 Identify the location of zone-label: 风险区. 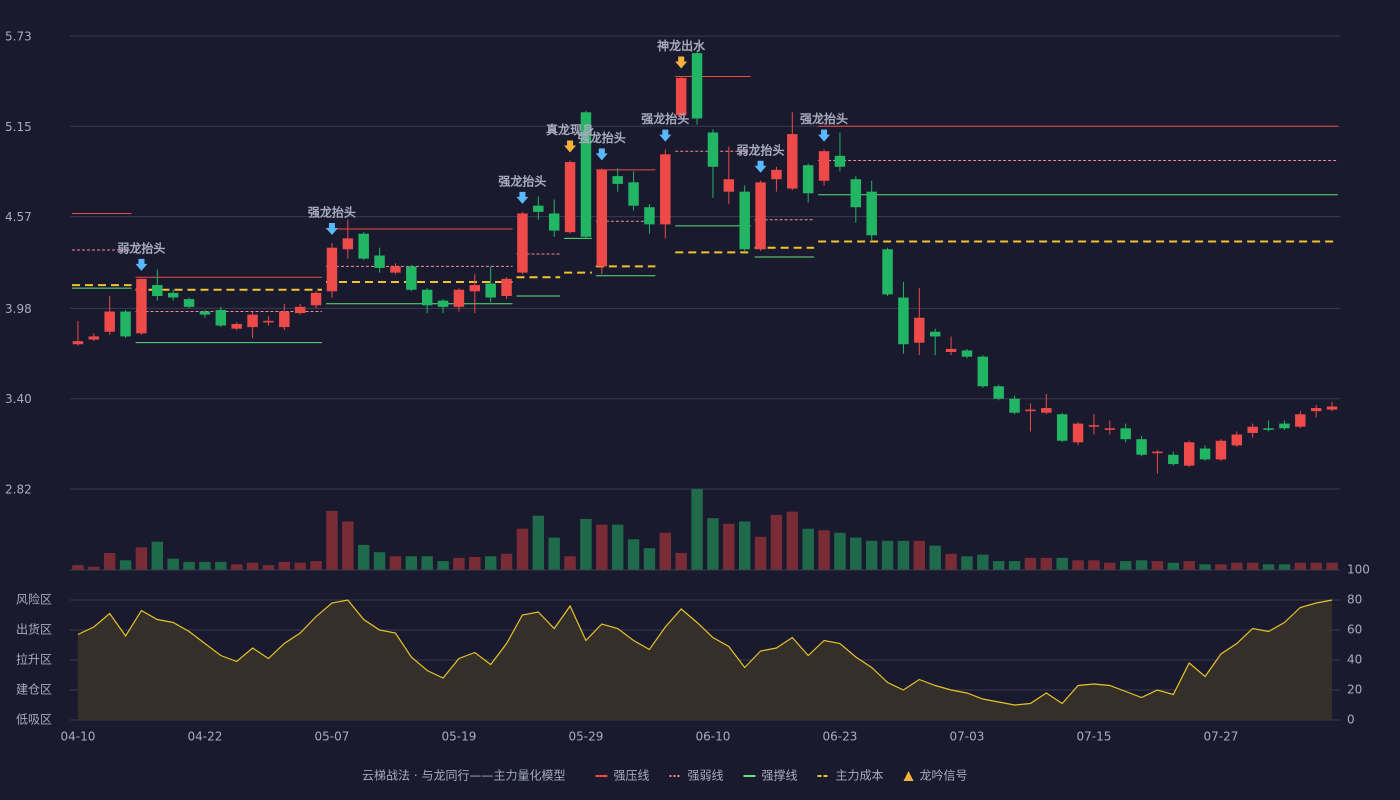
(34, 599).